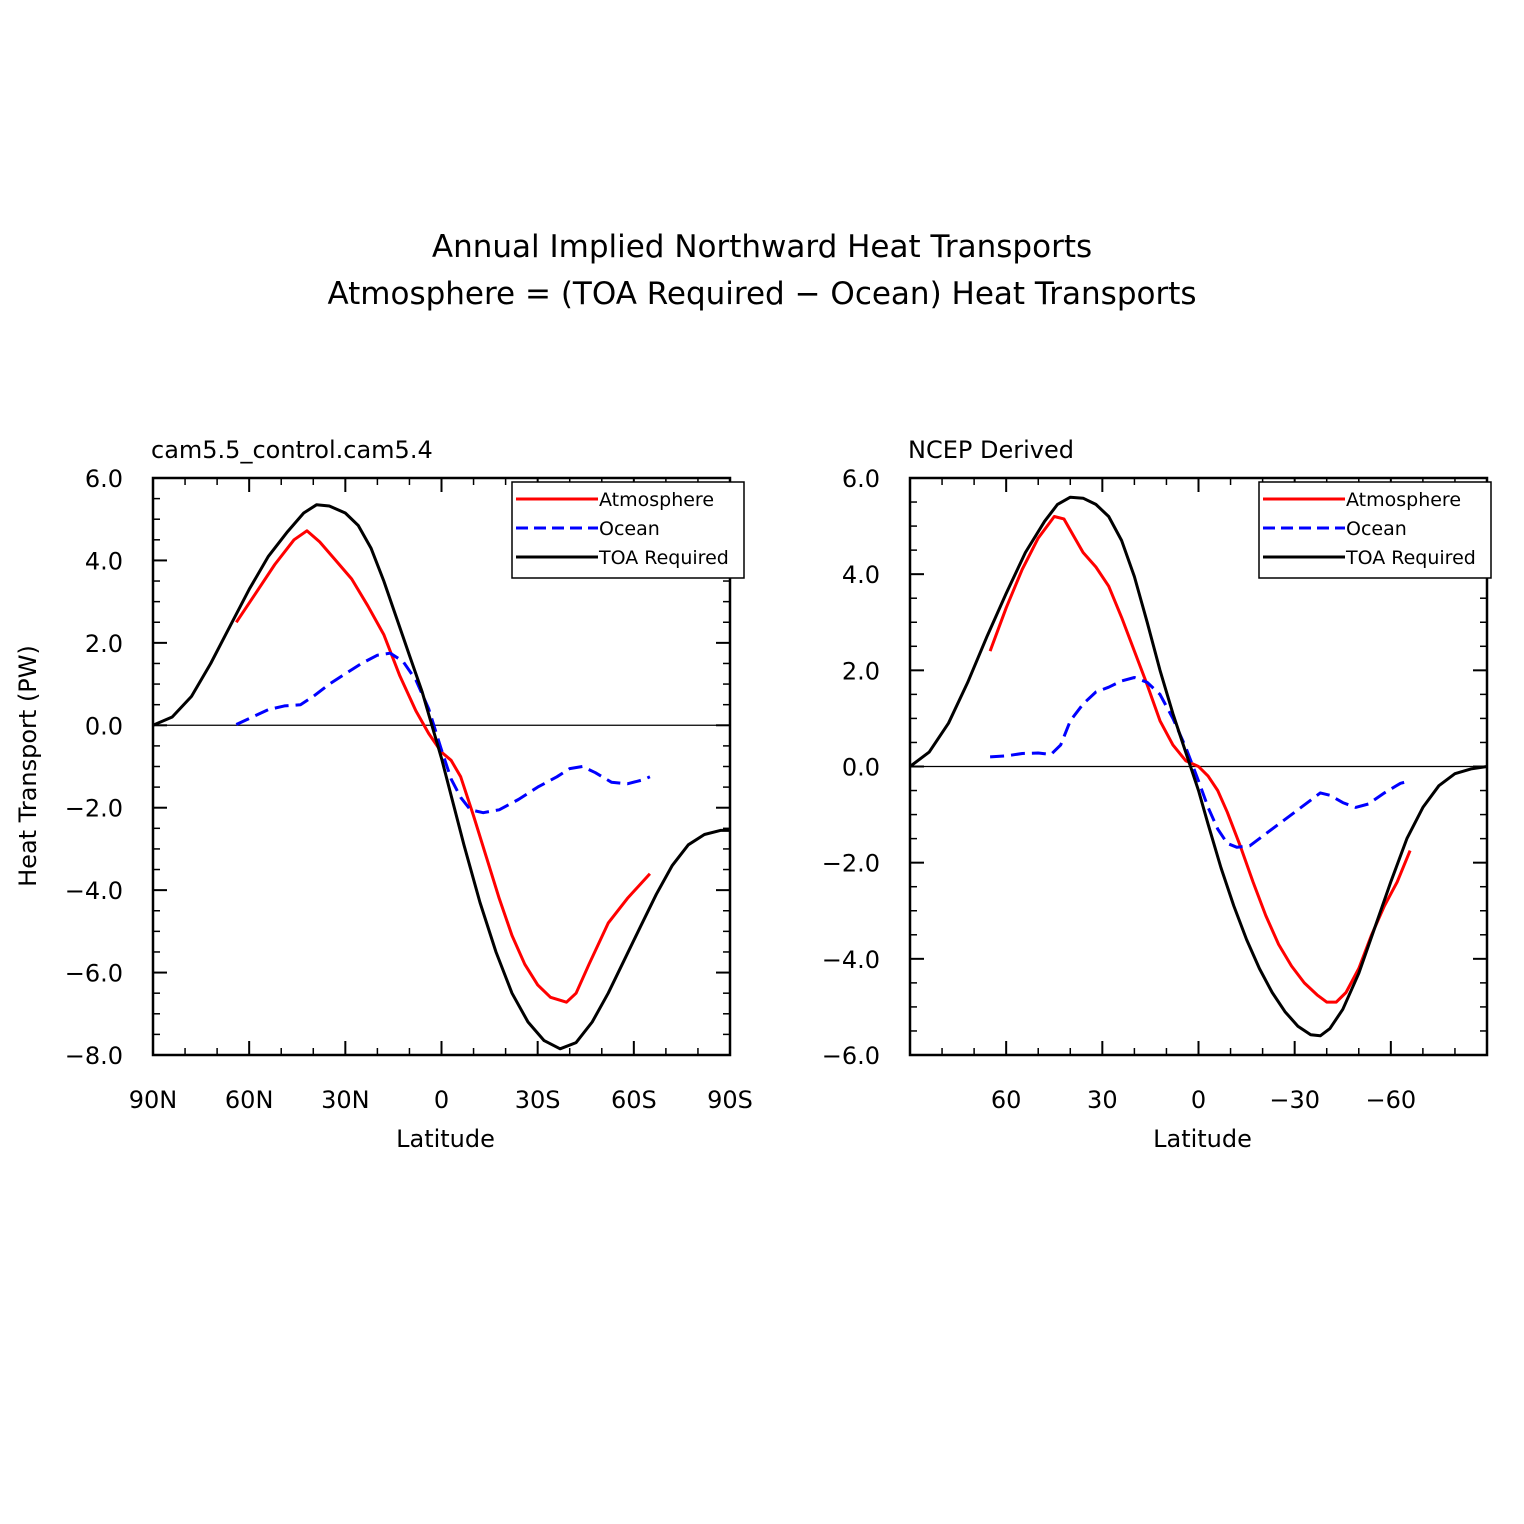 The image size is (1524, 1524). I want to click on chart1-legend-label-ocean: Ocean, so click(629, 529).